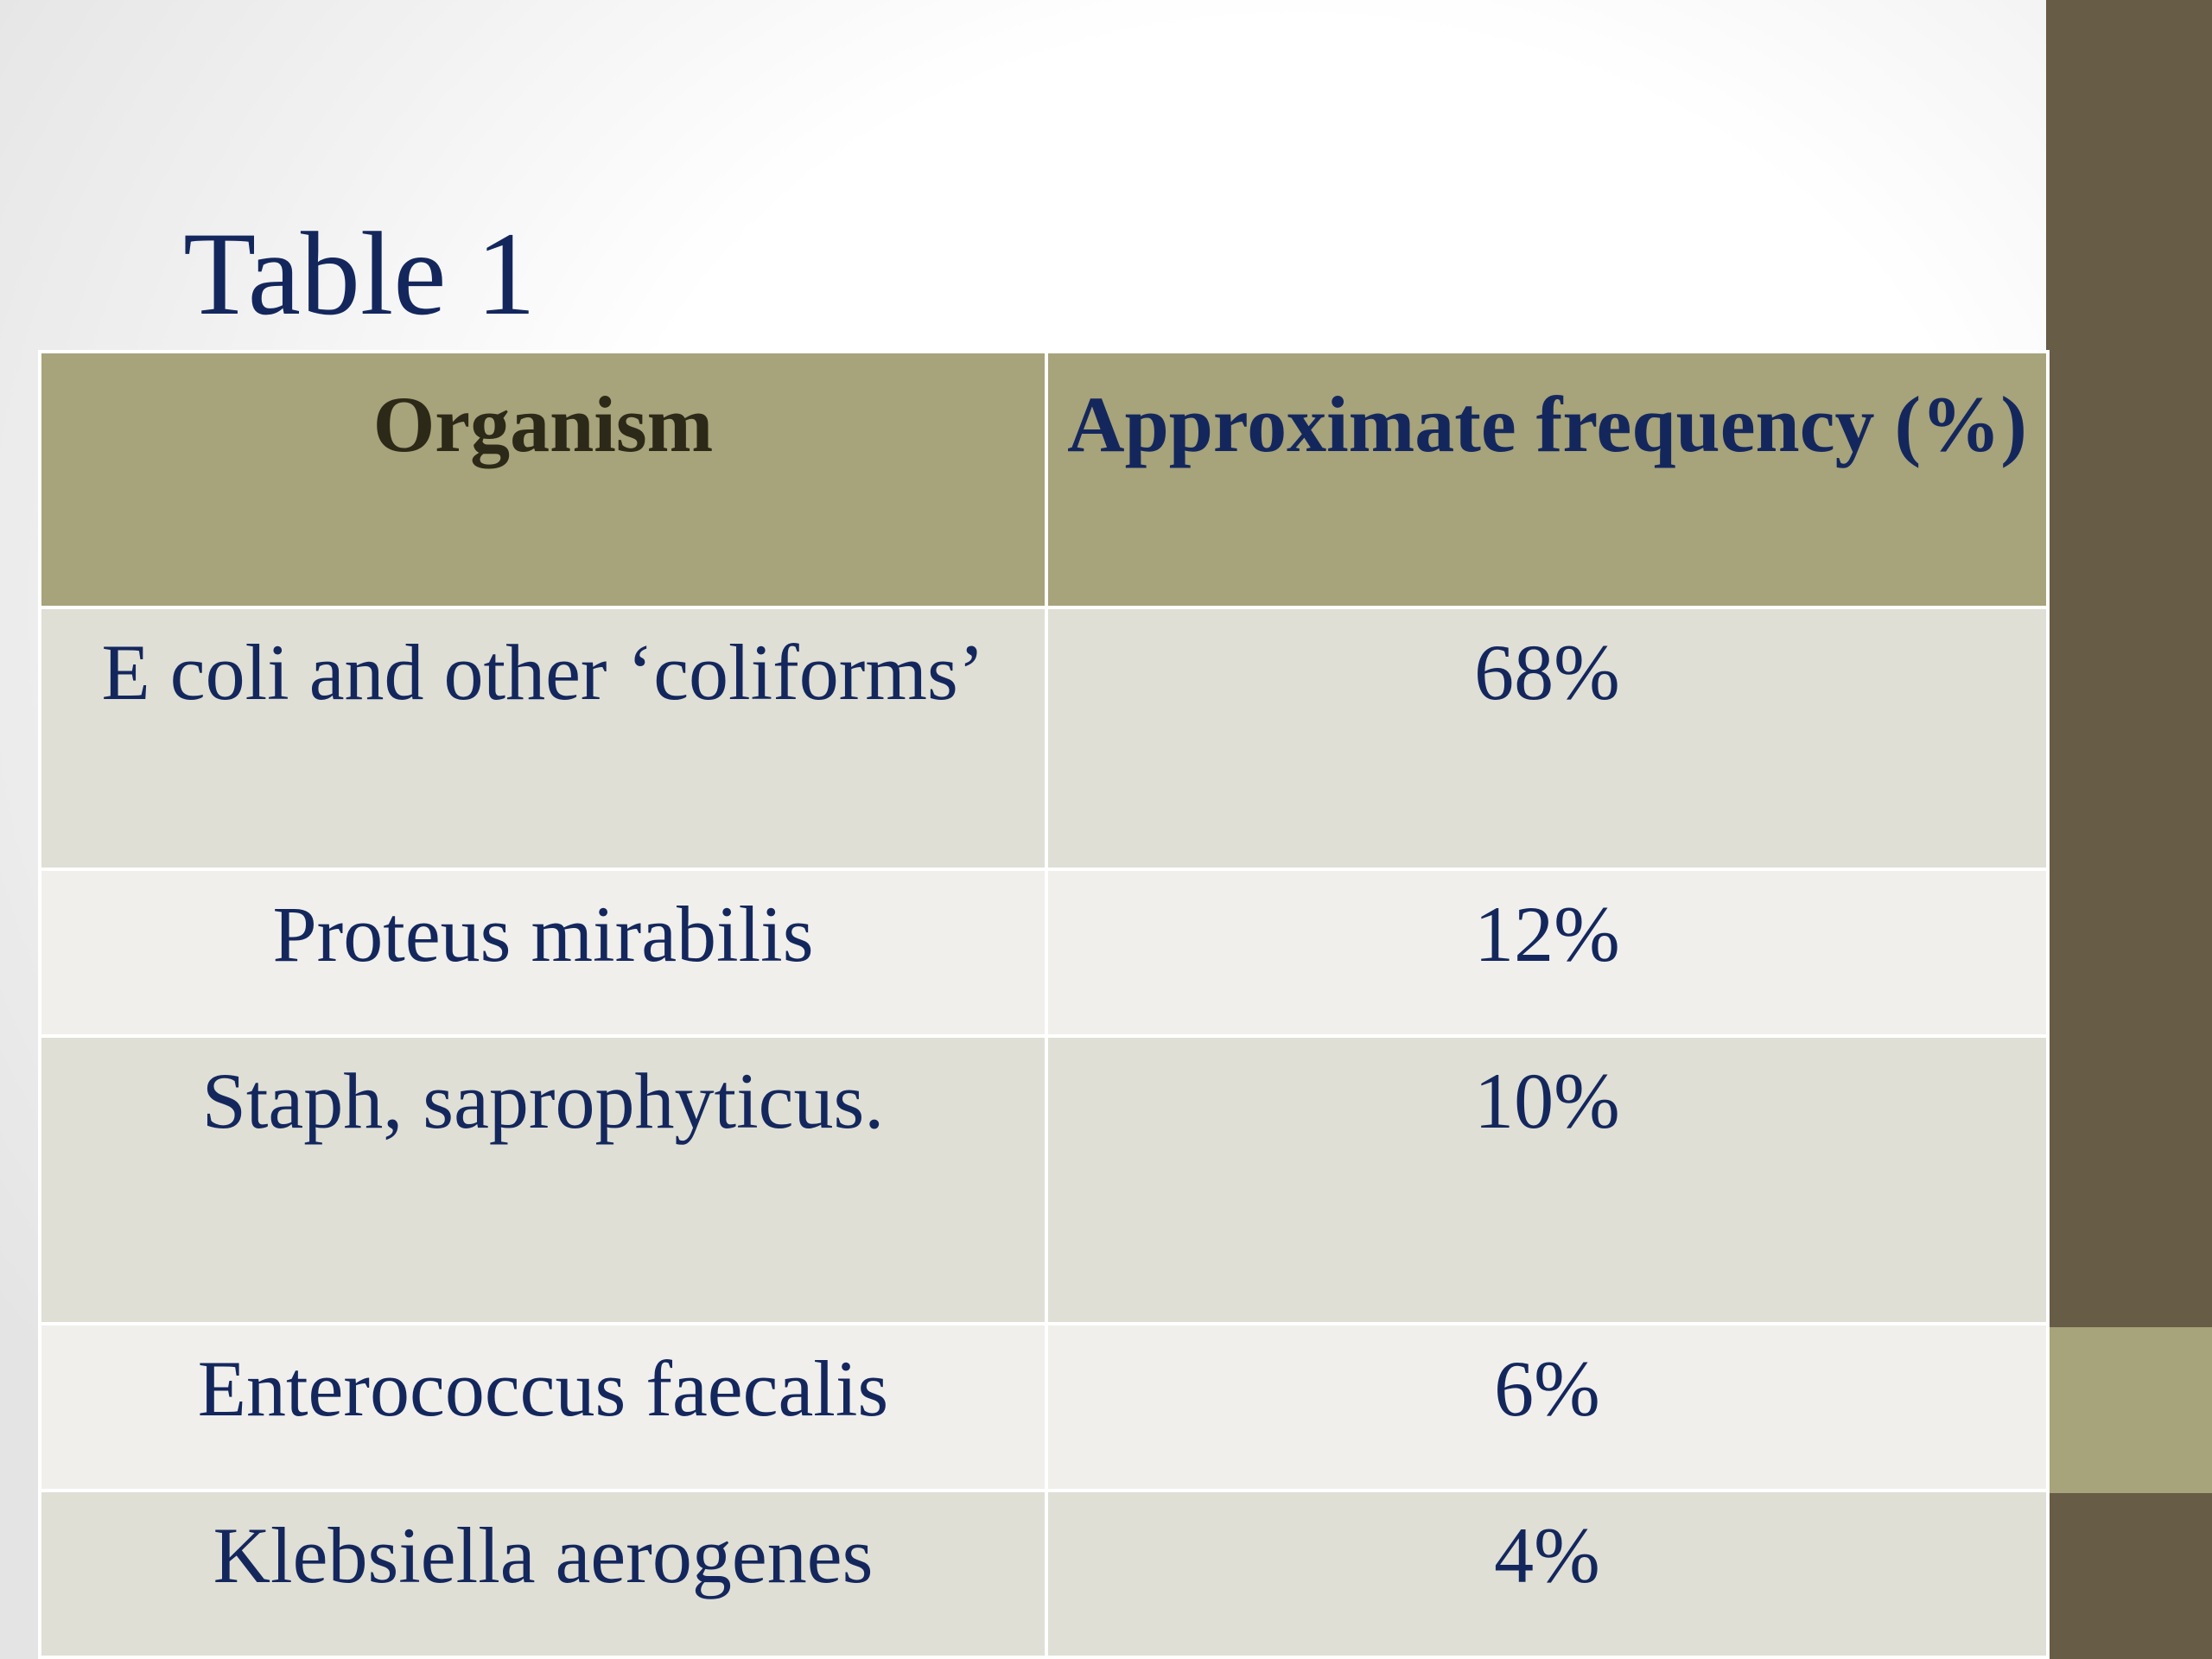  Describe the element at coordinates (543, 1407) in the screenshot. I see `organism-cell: Enterococcus faecalis` at that location.